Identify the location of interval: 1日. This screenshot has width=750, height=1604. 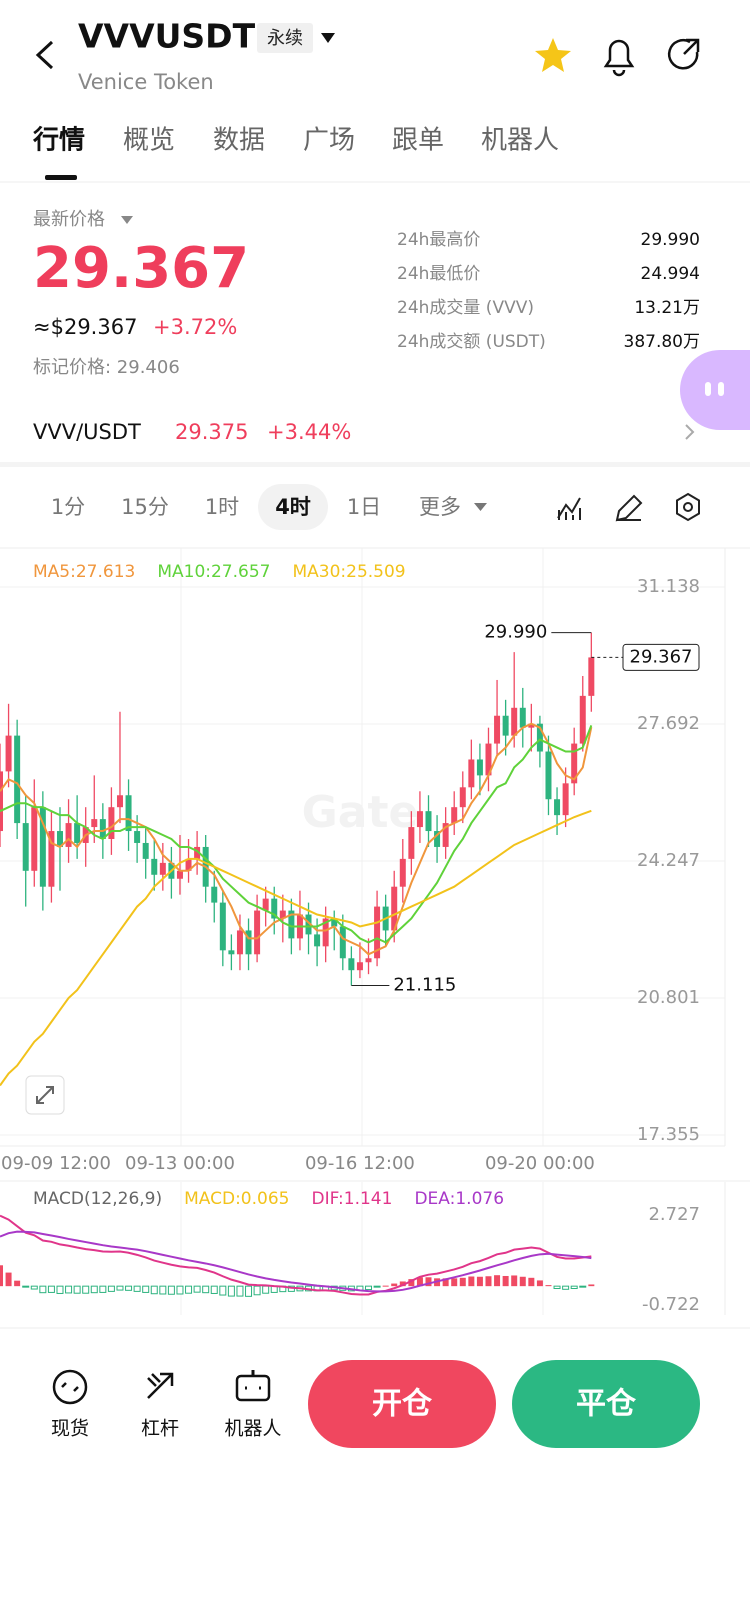
(364, 507).